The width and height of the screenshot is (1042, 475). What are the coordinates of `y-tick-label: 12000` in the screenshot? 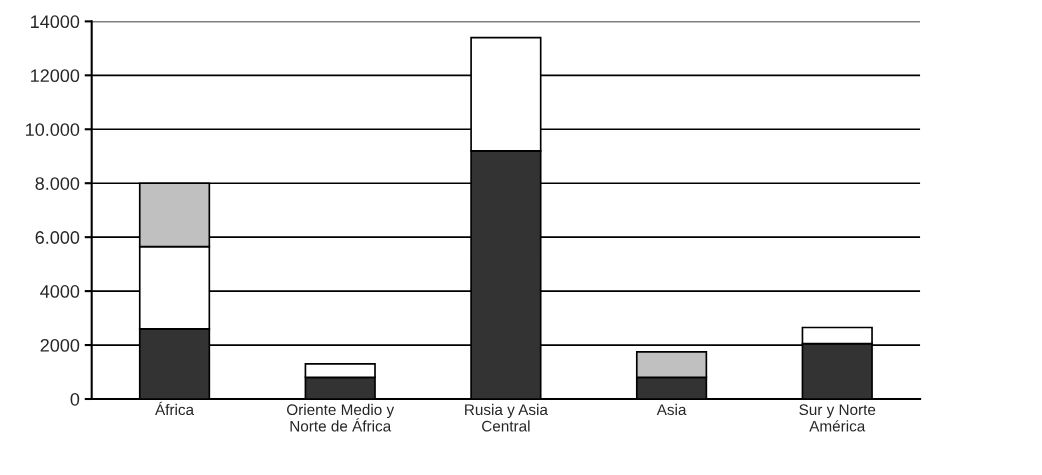 It's located at (55, 76).